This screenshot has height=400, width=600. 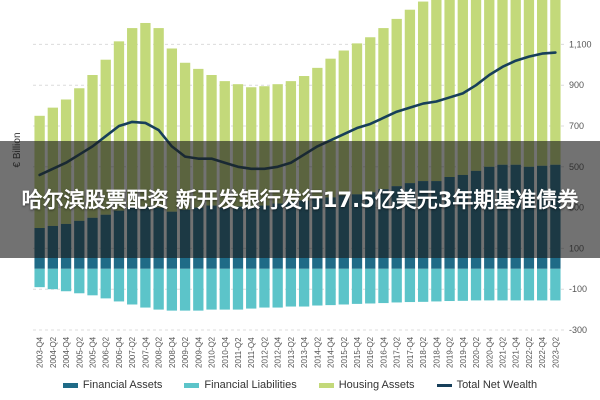 I want to click on x-tick-label: 2017-Q4, so click(x=410, y=352).